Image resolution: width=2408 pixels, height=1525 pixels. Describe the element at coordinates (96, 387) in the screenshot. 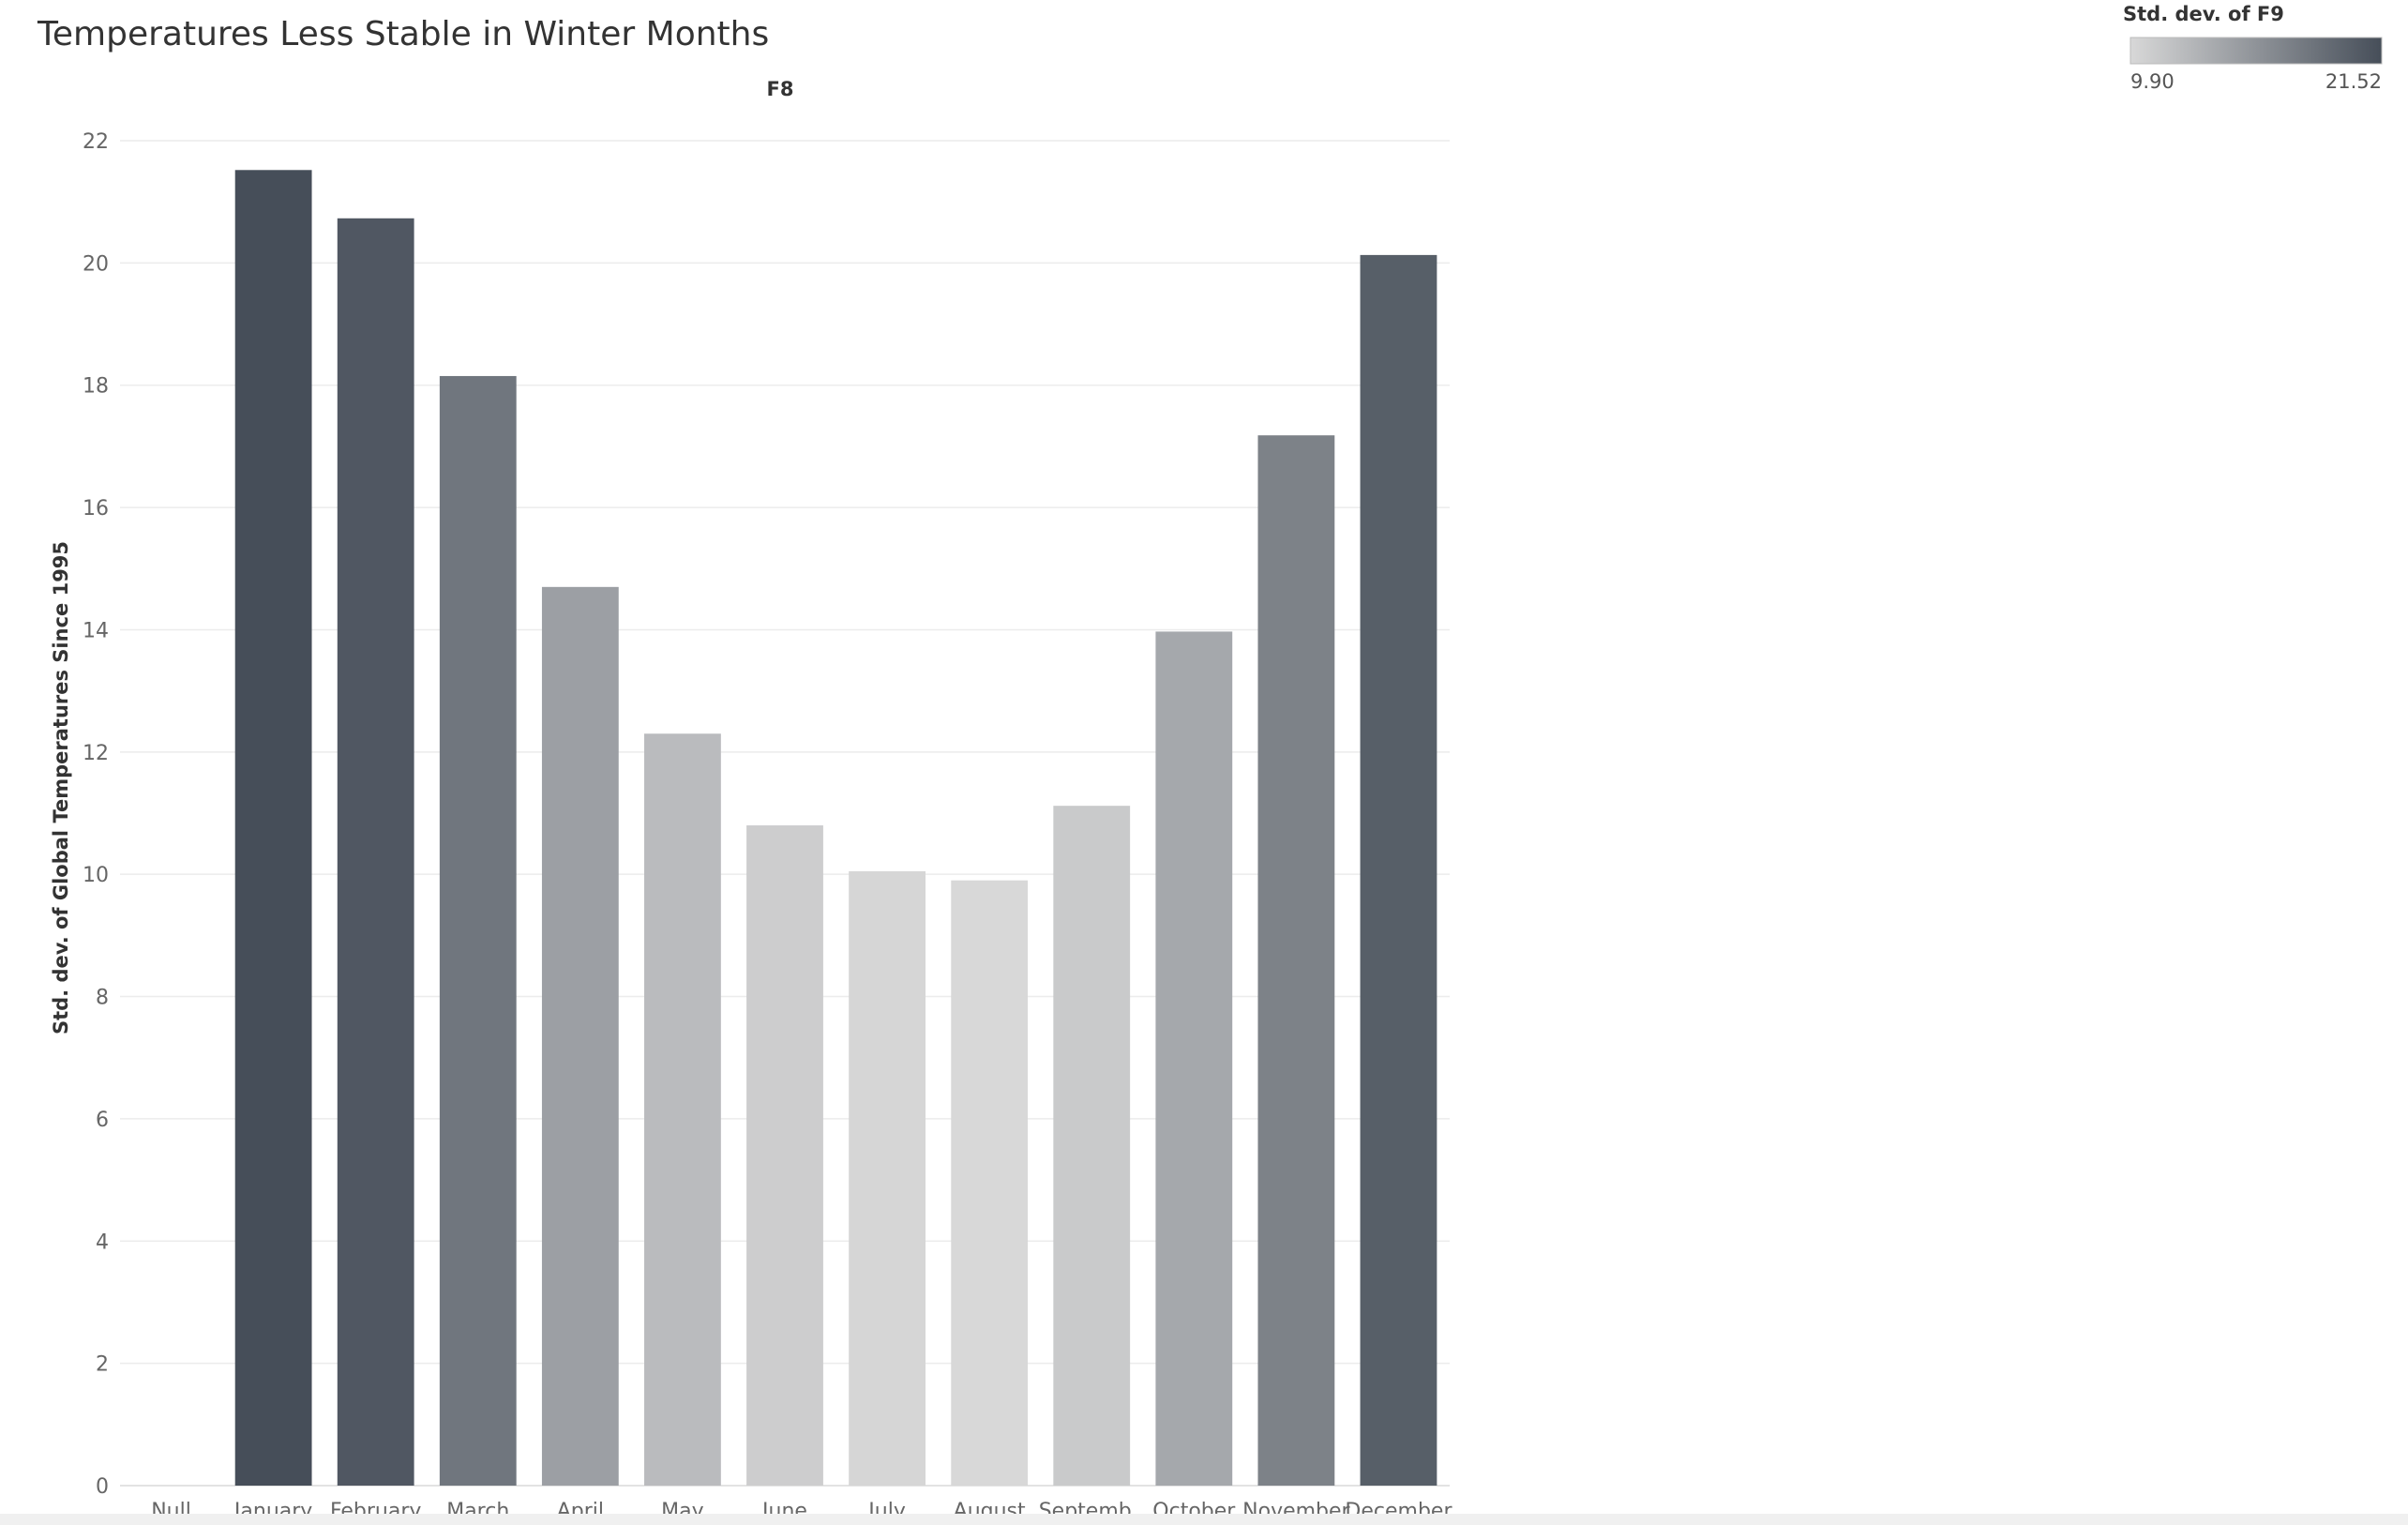

I see `y-tick-label: 18` at that location.